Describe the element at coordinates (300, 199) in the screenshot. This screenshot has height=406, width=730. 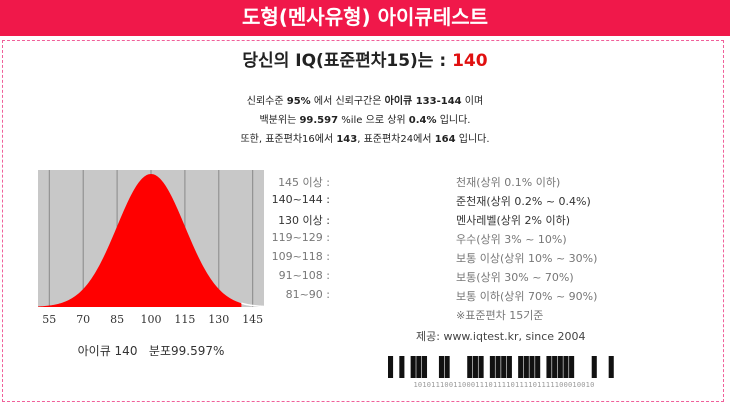
I see `legend-range: 140~144 :` at that location.